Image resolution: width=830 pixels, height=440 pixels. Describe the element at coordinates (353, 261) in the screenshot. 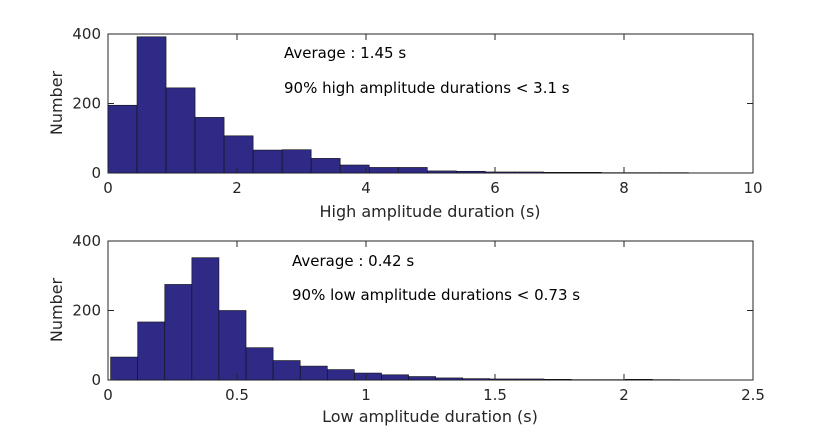

I see `average-annotation: Average : 0.42 s` at that location.